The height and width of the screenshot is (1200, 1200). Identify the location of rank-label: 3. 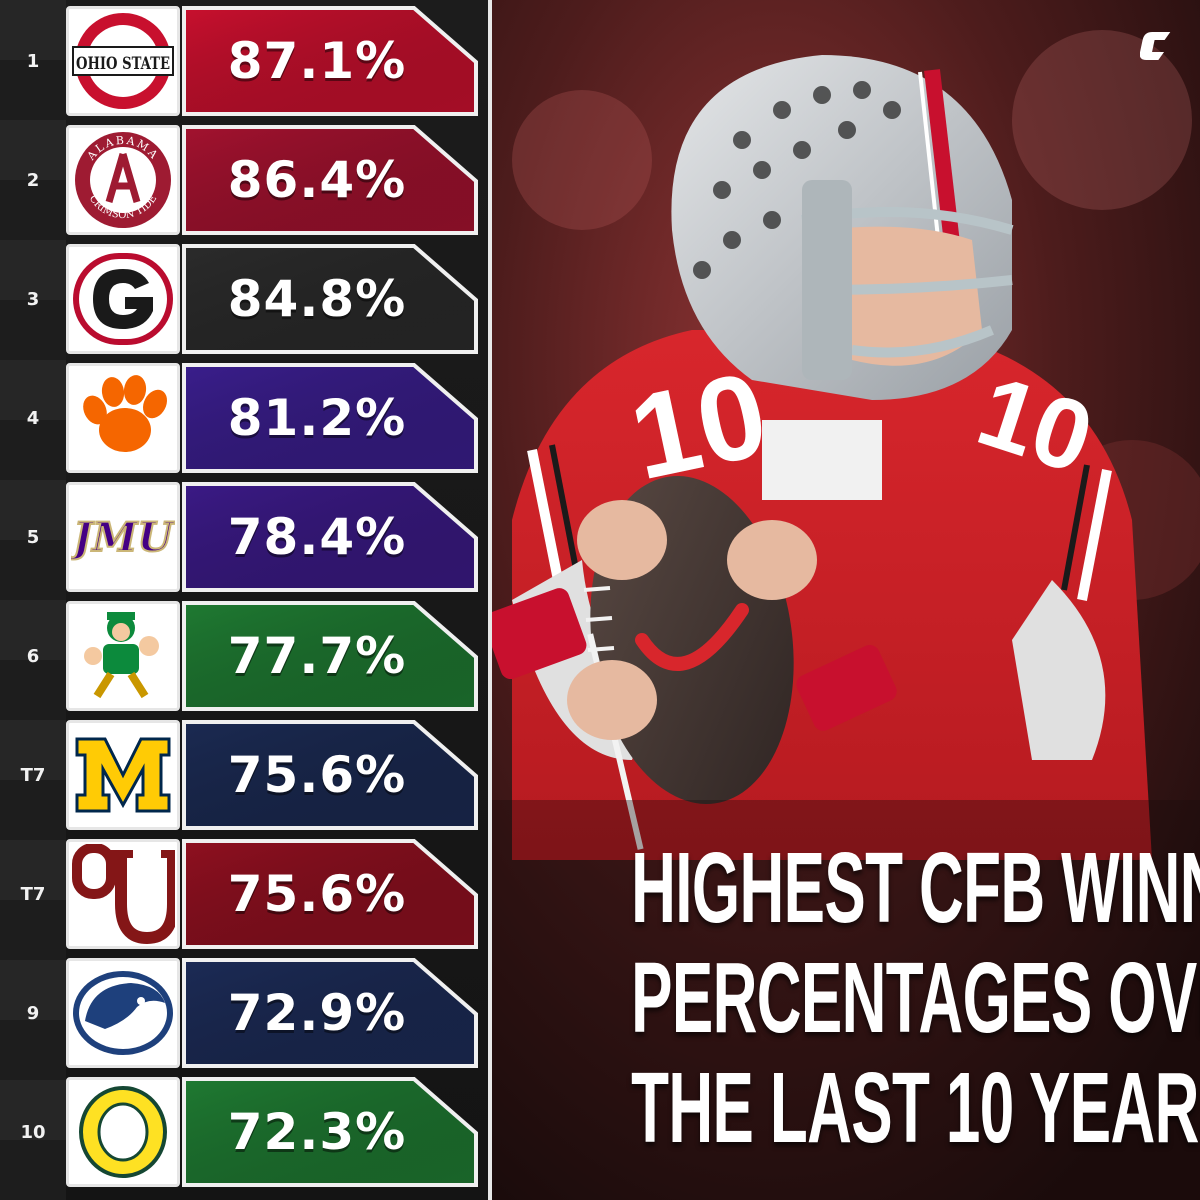
(33, 299).